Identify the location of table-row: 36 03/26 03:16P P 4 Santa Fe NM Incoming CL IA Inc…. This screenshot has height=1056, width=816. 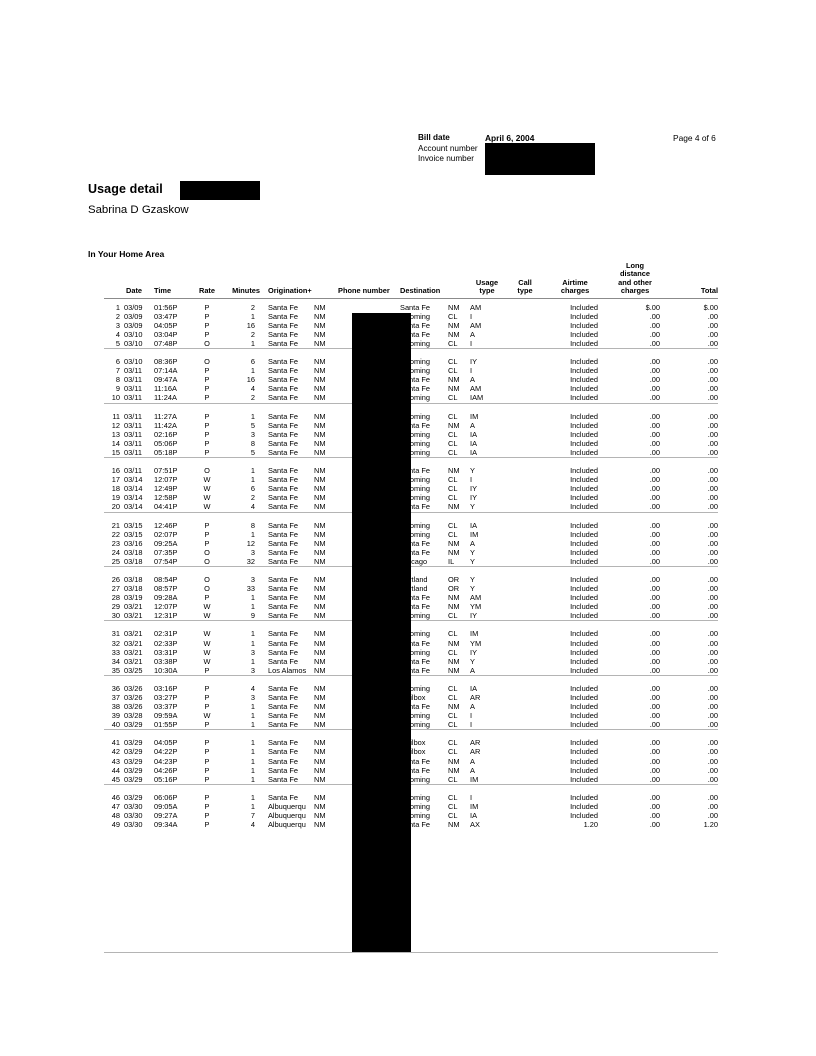
(411, 688).